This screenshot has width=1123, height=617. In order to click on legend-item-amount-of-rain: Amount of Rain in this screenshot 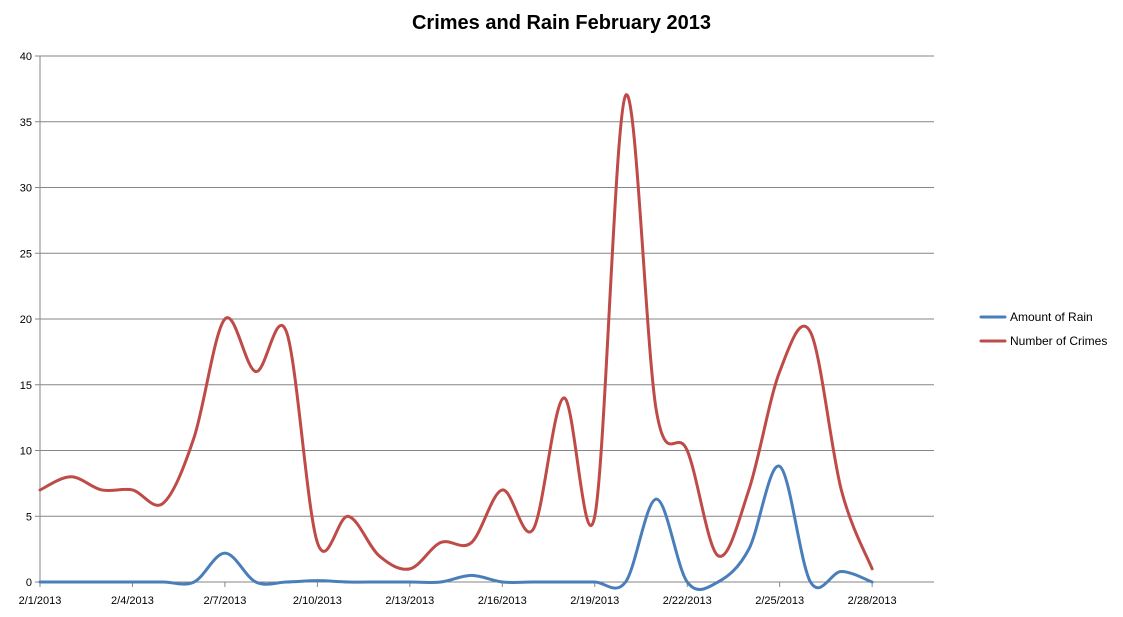, I will do `click(1036, 317)`.